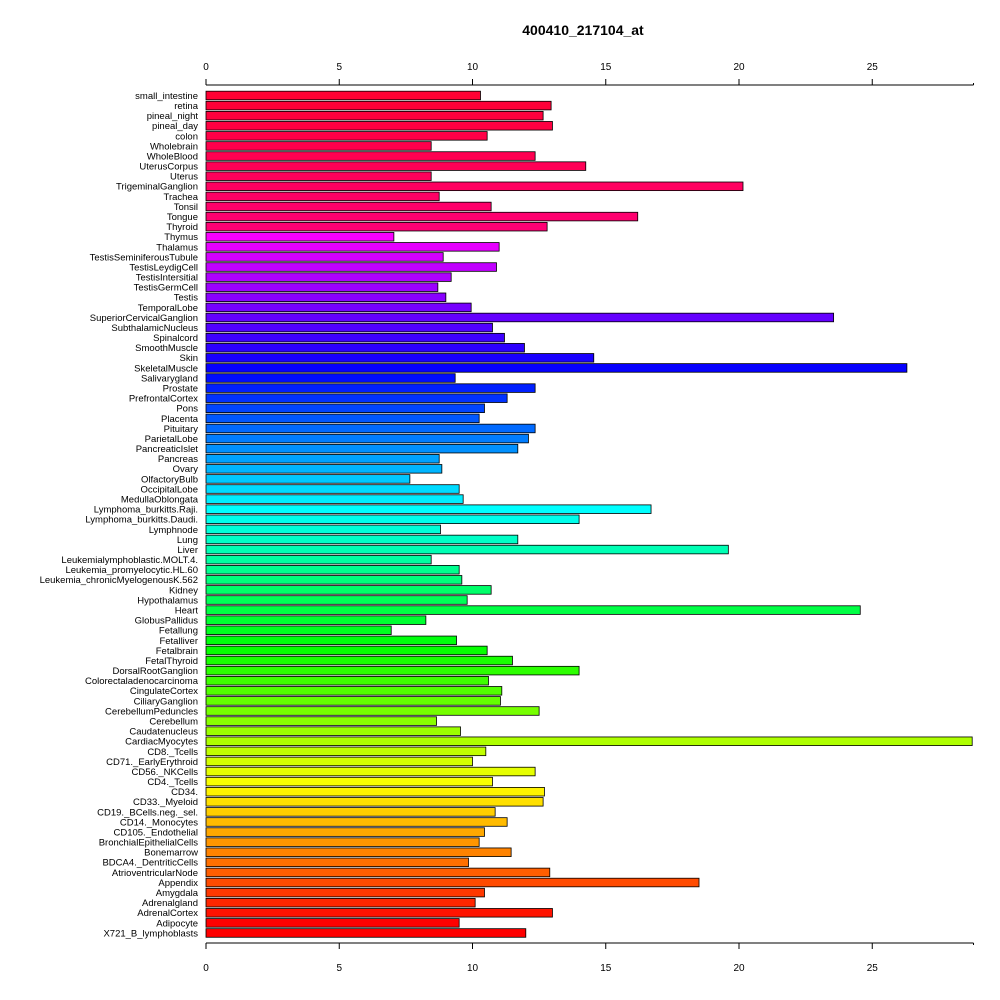 Image resolution: width=1000 pixels, height=1000 pixels. Describe the element at coordinates (323, 529) in the screenshot. I see `bar-Lymphnode` at that location.